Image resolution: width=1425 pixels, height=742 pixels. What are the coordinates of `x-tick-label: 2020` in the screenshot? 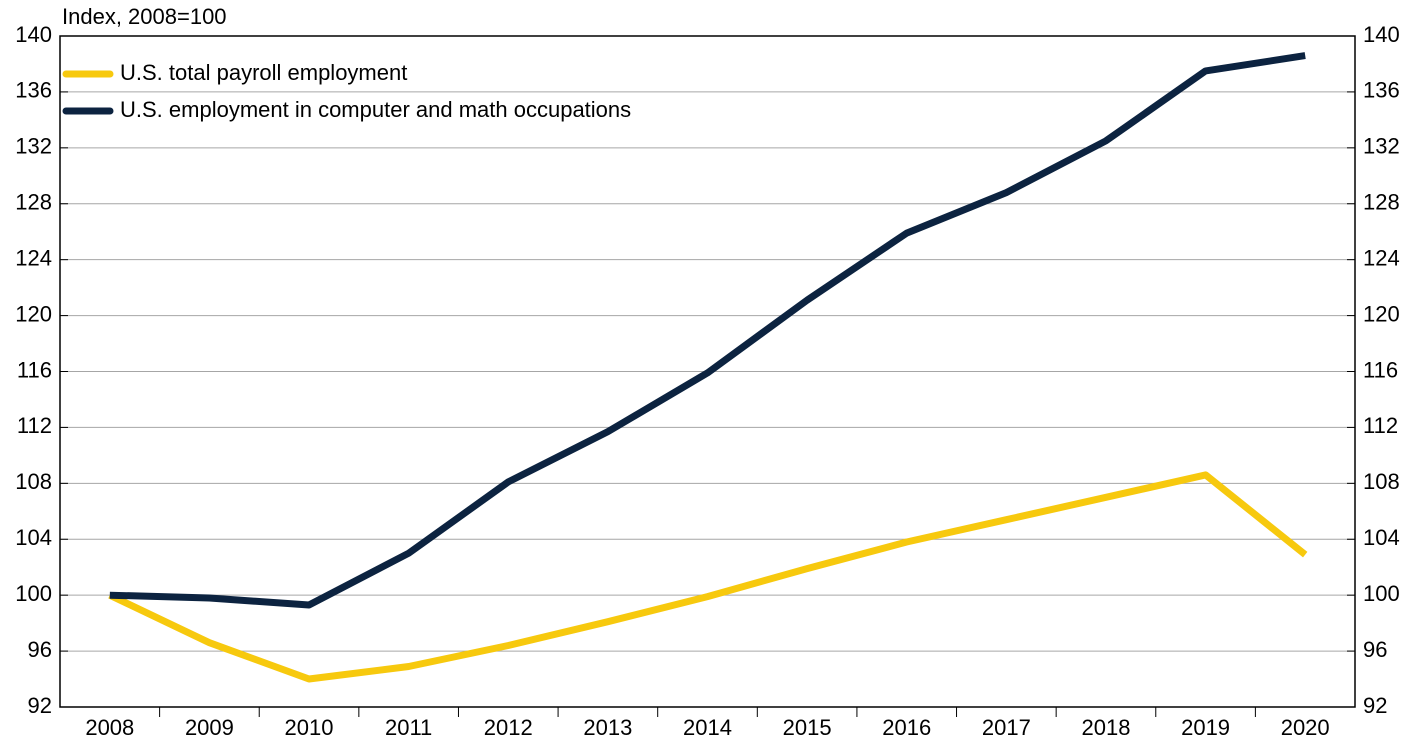 It's located at (1305, 727).